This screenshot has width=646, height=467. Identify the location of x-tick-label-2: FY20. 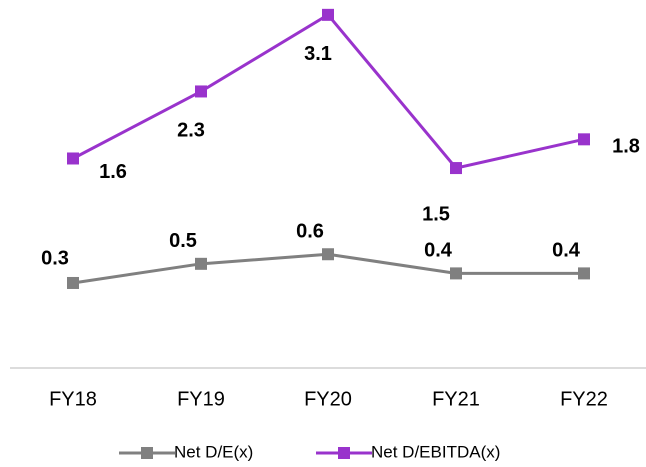
(328, 399).